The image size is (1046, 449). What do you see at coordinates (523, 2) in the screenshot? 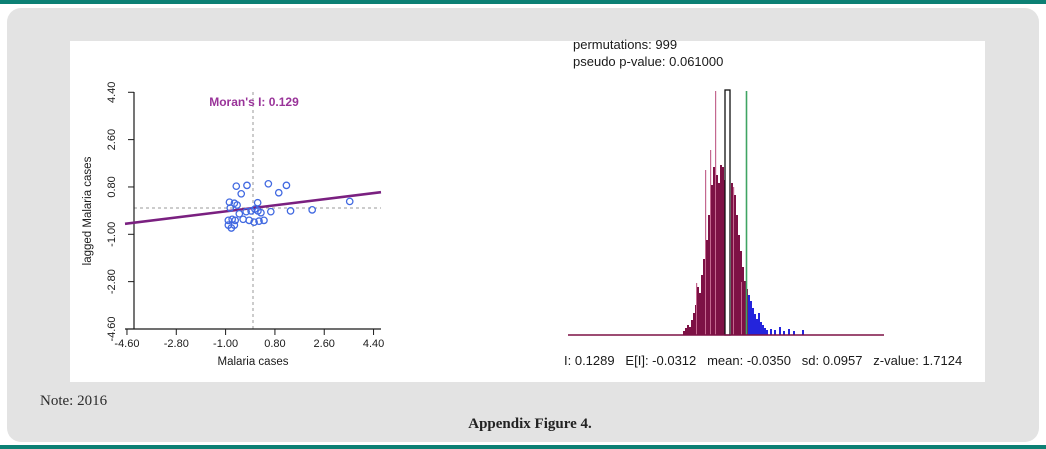
I see `top-teal-border` at bounding box center [523, 2].